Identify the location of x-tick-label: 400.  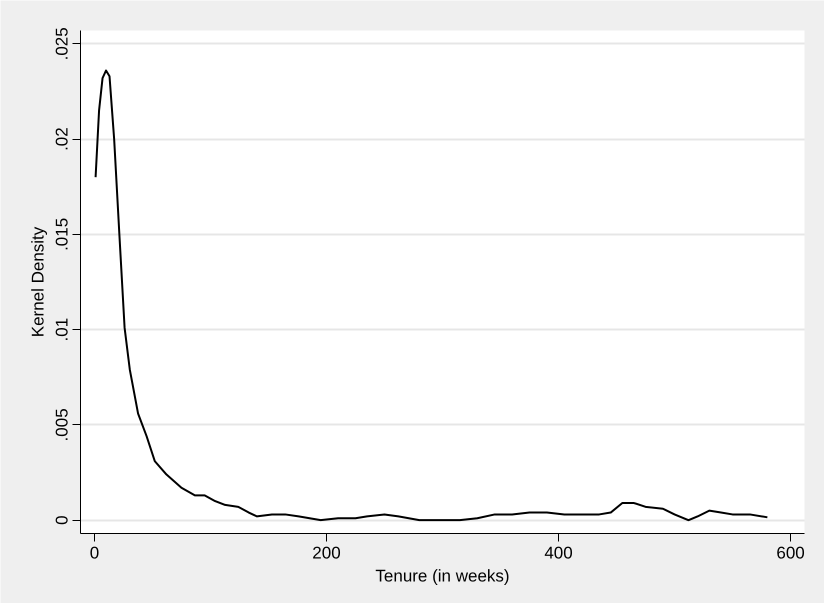
(558, 553).